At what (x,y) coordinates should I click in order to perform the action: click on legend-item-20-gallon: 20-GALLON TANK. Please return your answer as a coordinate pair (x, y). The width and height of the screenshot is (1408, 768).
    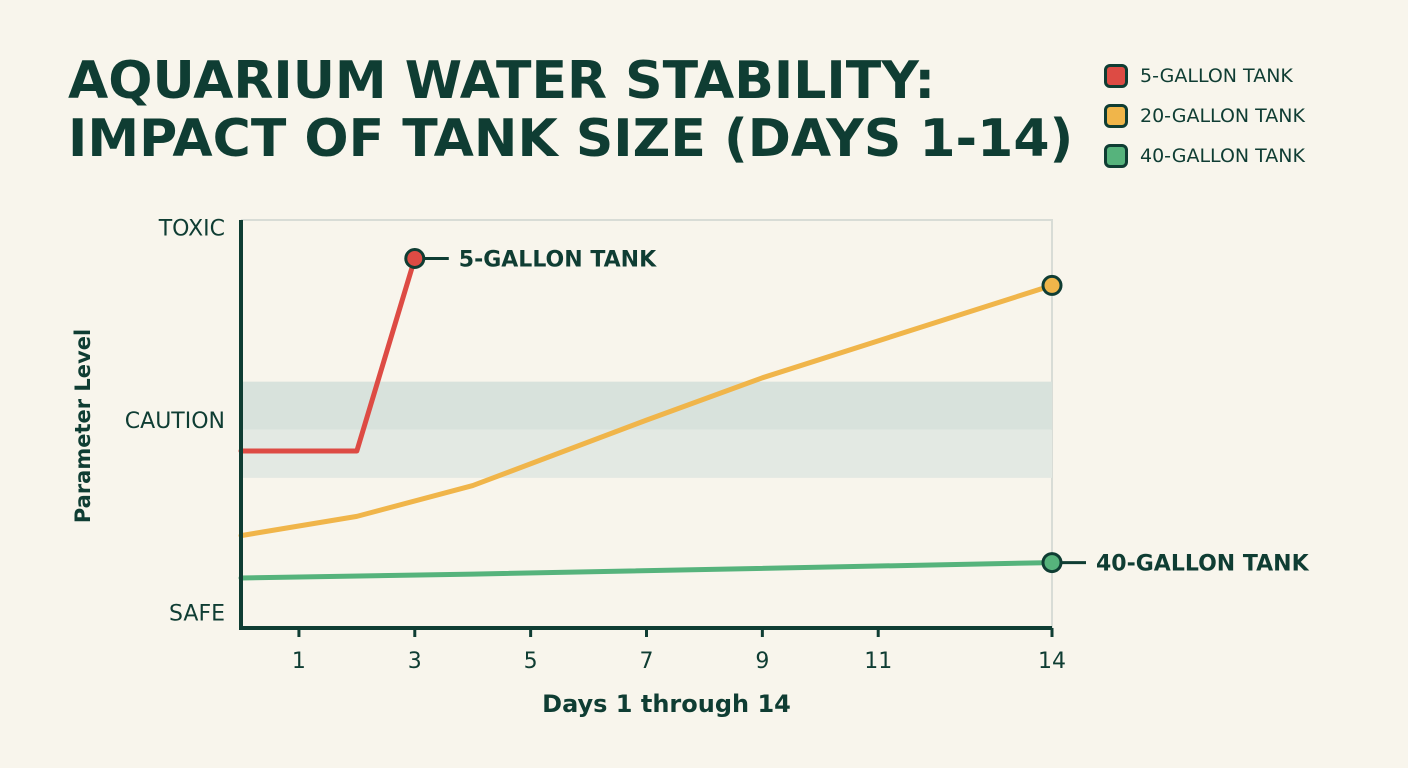
    Looking at the image, I should click on (1204, 116).